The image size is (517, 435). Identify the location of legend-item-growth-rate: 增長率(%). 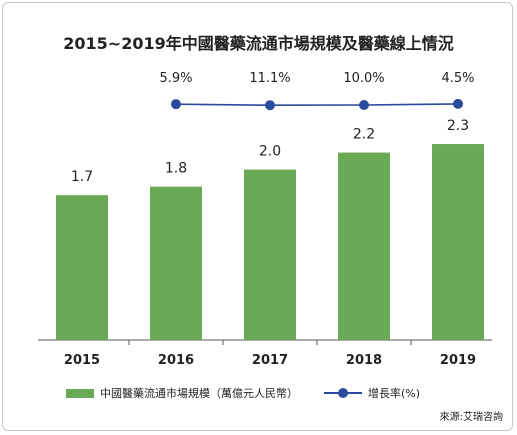
(372, 393).